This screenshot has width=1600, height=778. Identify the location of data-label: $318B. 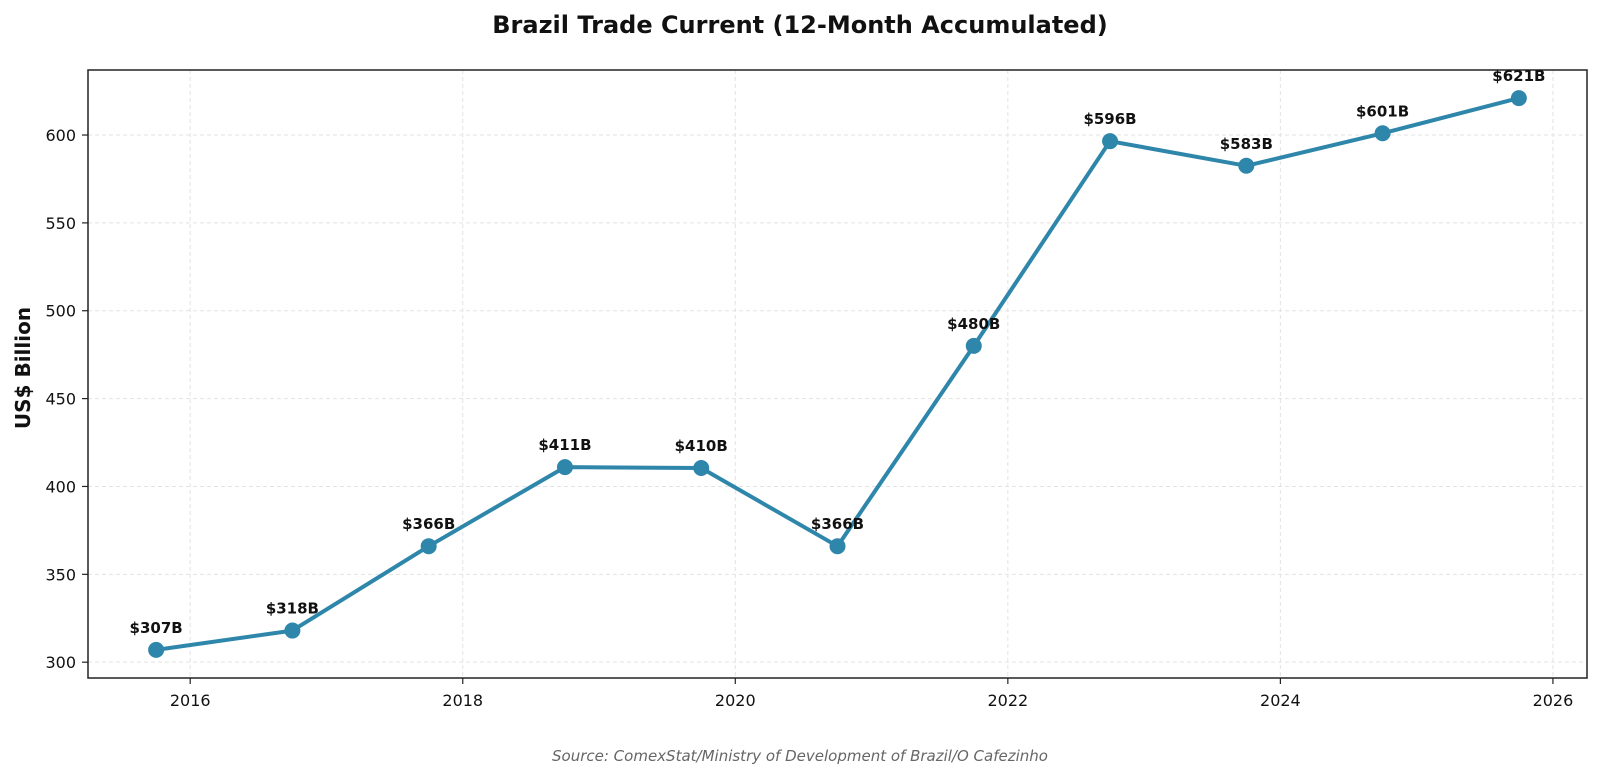
(292, 609).